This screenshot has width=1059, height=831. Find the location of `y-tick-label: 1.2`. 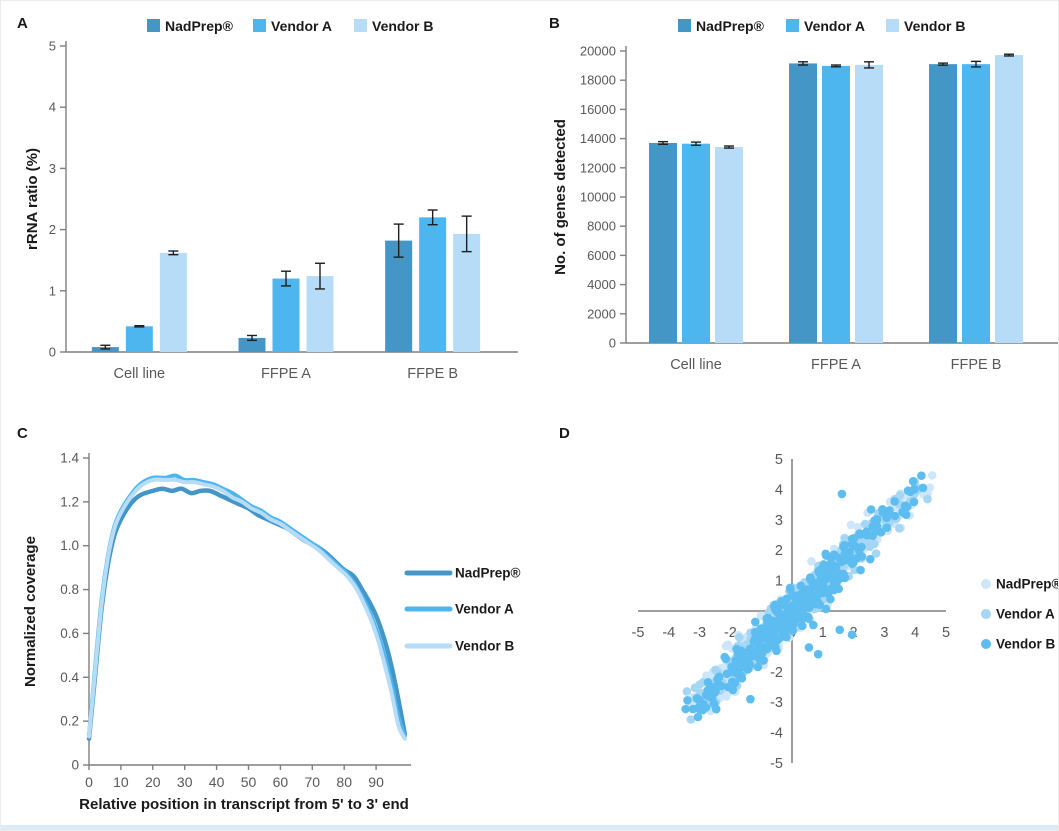

y-tick-label: 1.2 is located at coordinates (69, 501).